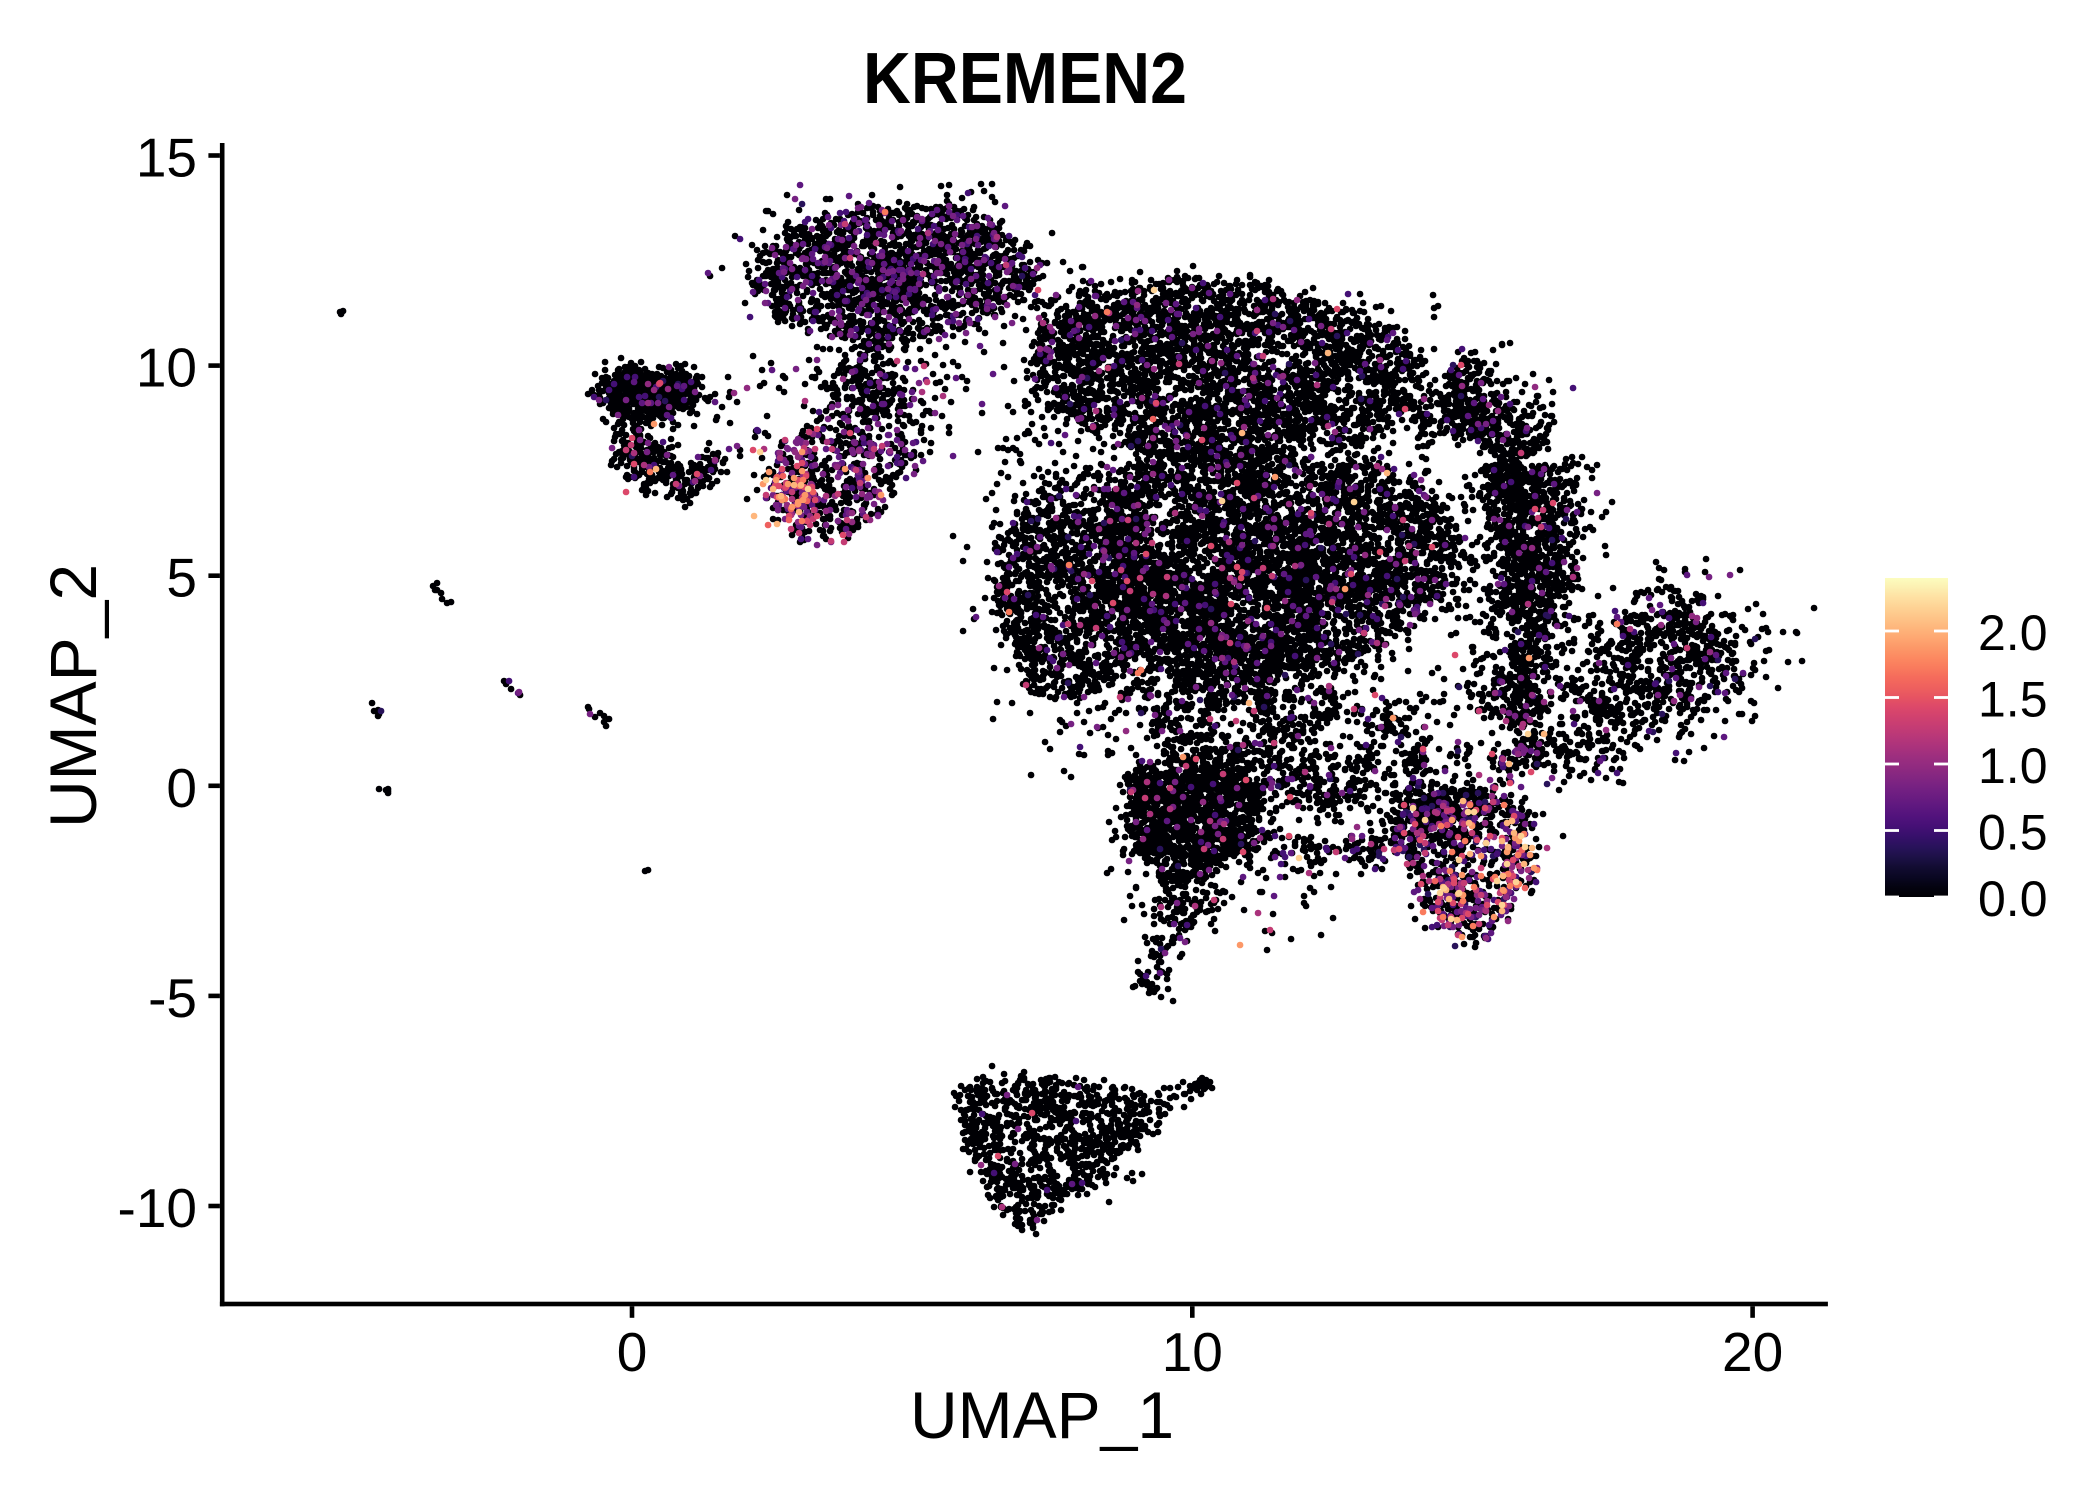  I want to click on svg-text: 15, so click(166, 158).